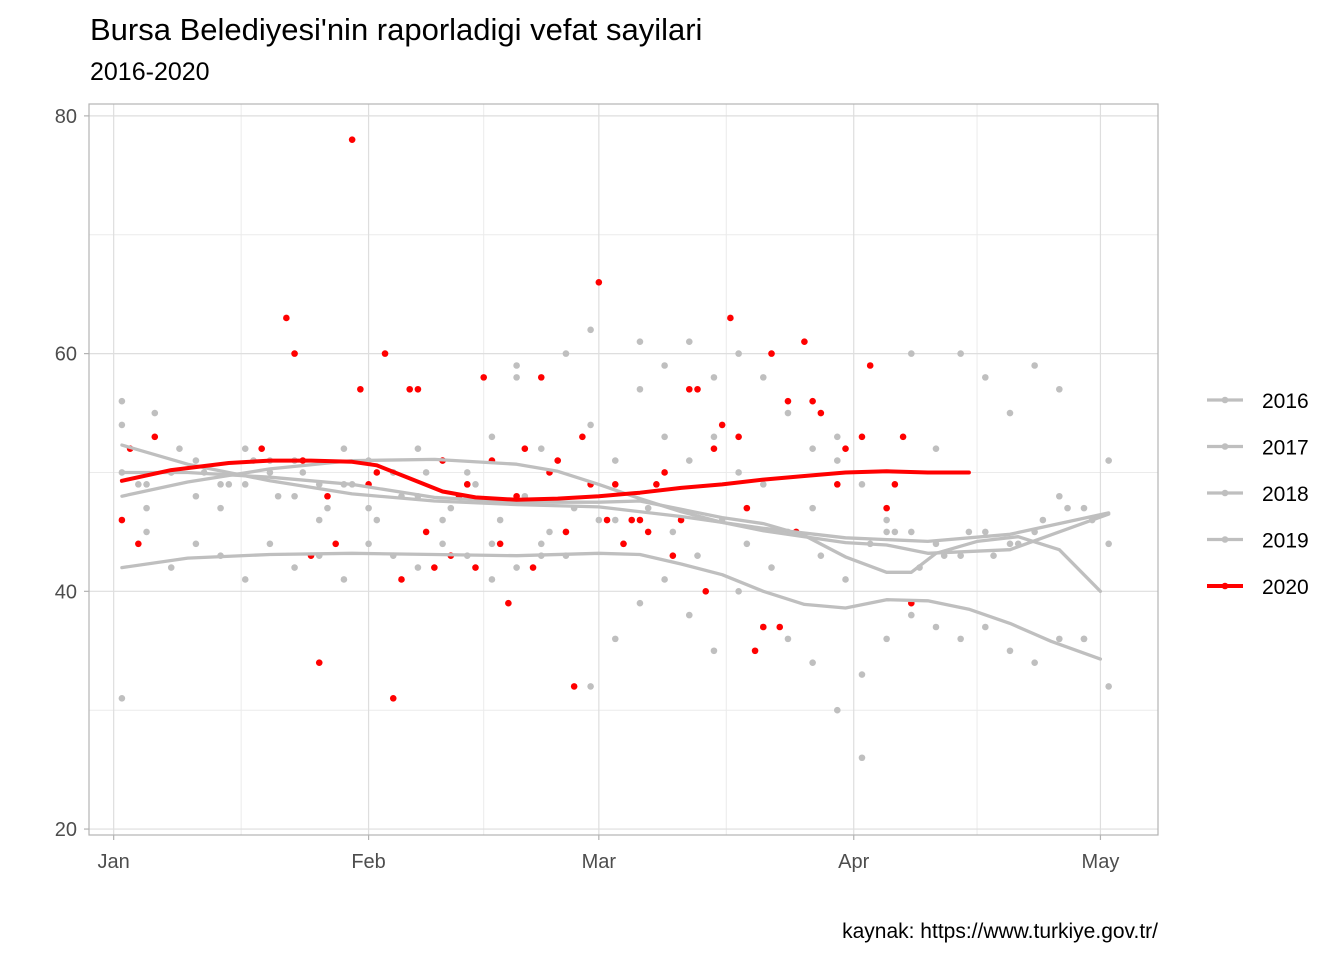 The height and width of the screenshot is (960, 1344). I want to click on y-tick-label: 40, so click(66, 592).